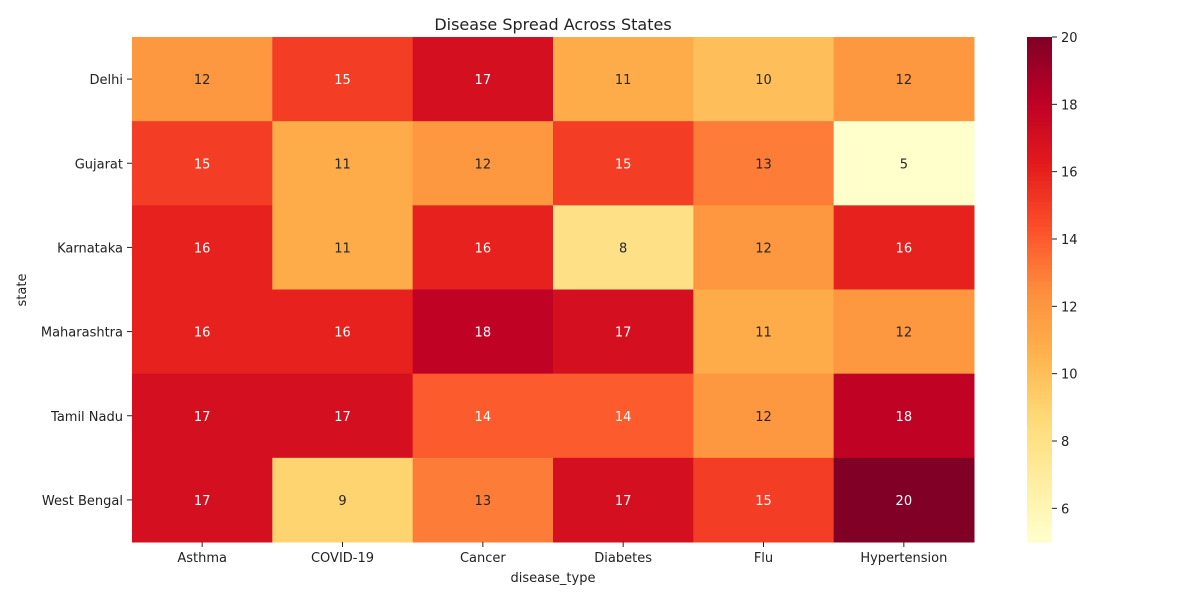  What do you see at coordinates (86, 417) in the screenshot?
I see `y-tick-label: Tamil Nadu` at bounding box center [86, 417].